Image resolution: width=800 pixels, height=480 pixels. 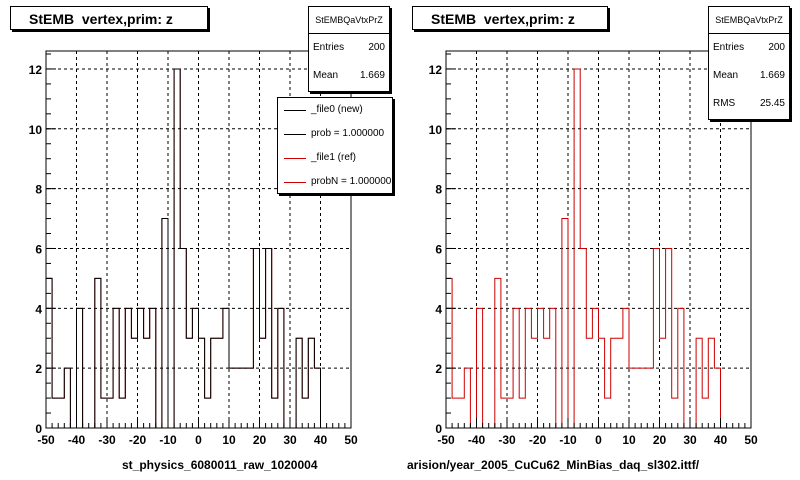 I want to click on stats-row-rms: RMS 25.45, so click(x=749, y=104).